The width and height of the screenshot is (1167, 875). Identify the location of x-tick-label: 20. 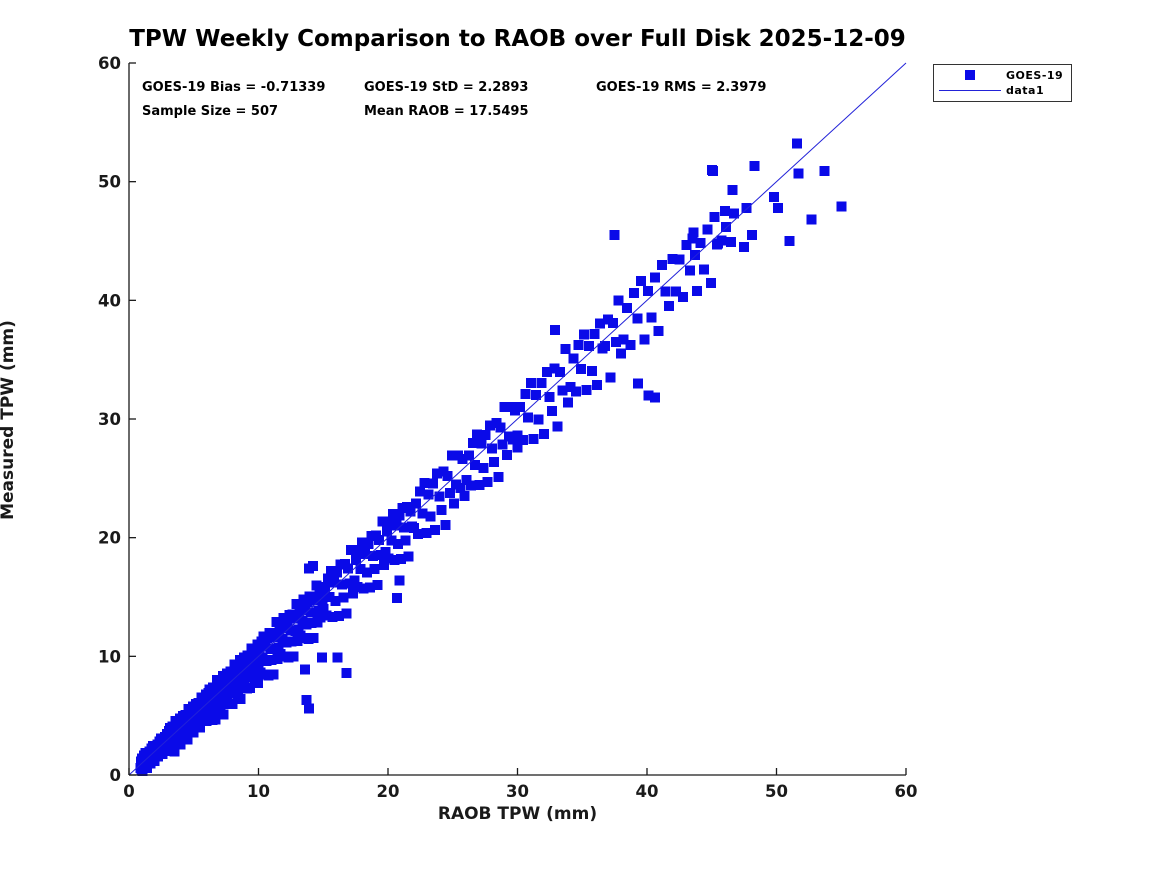
(388, 791).